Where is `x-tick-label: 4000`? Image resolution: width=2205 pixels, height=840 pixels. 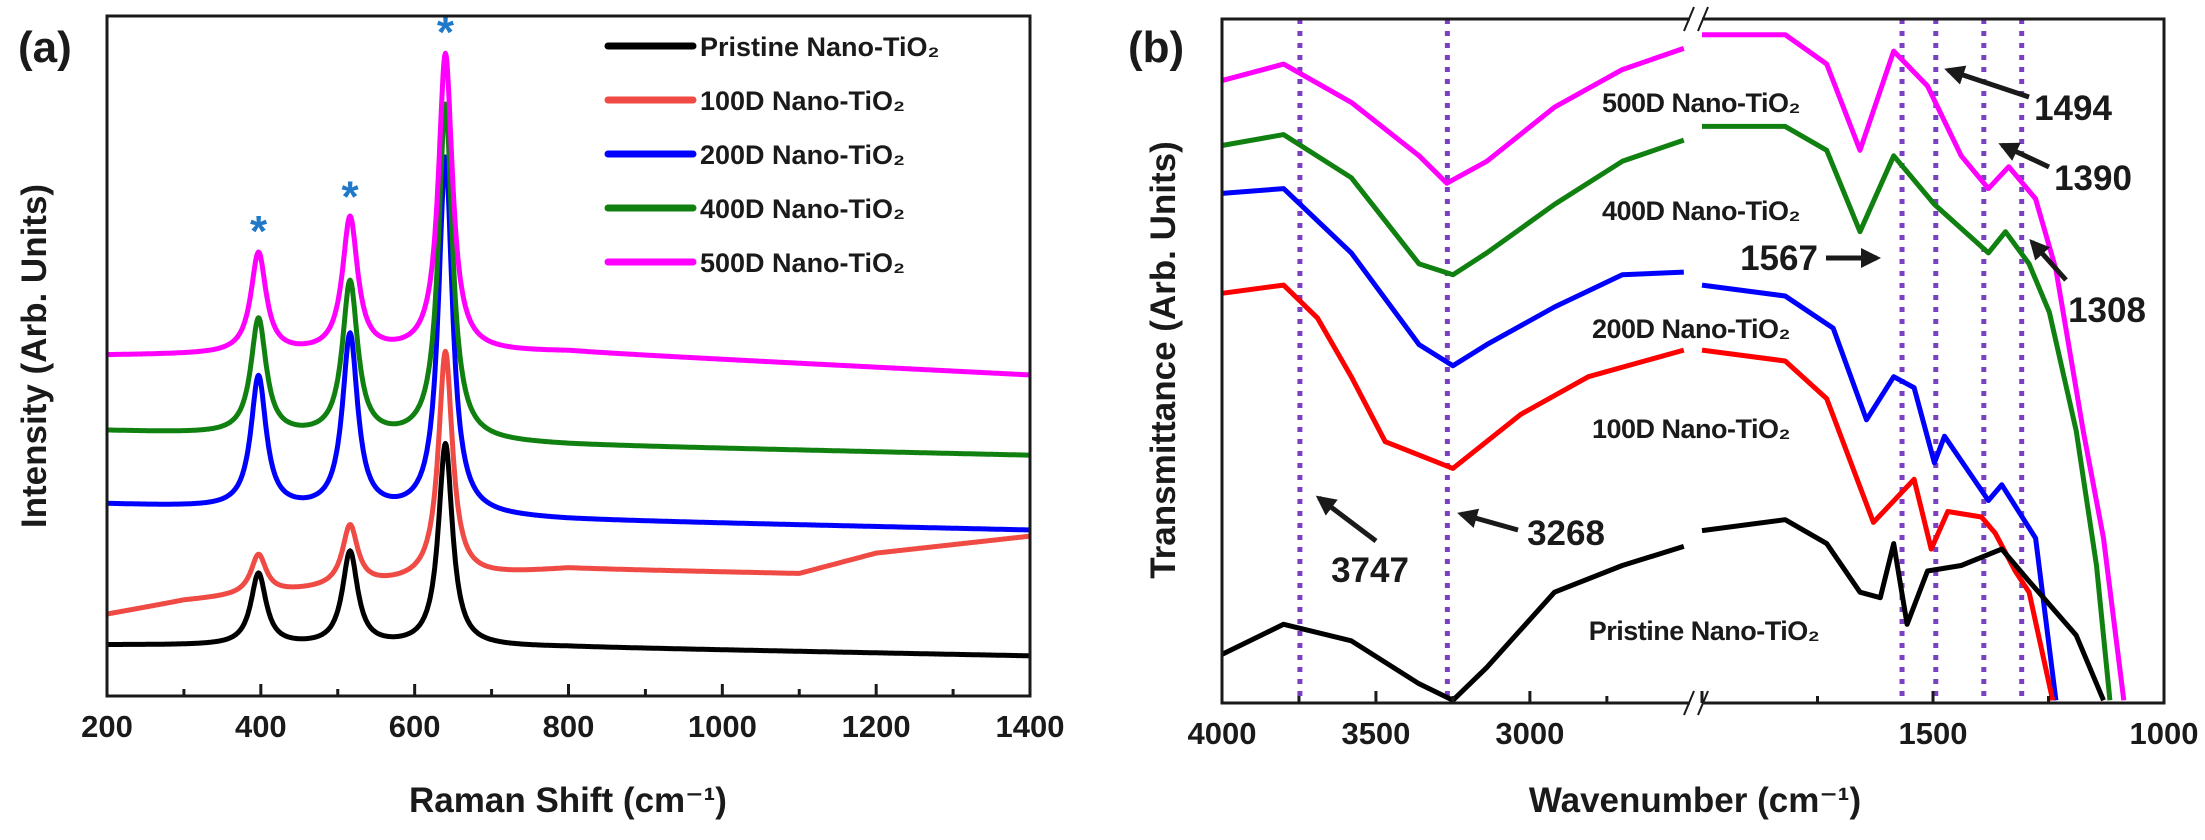 x-tick-label: 4000 is located at coordinates (1222, 733).